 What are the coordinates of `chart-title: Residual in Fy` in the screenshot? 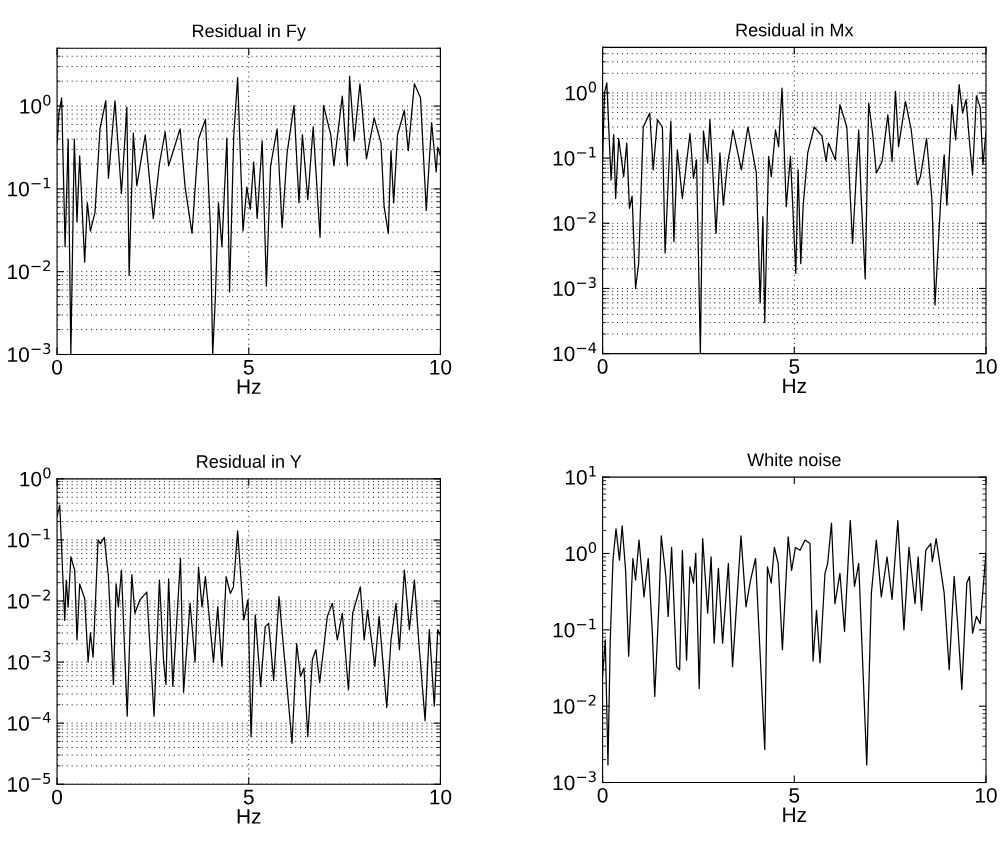 It's located at (249, 32).